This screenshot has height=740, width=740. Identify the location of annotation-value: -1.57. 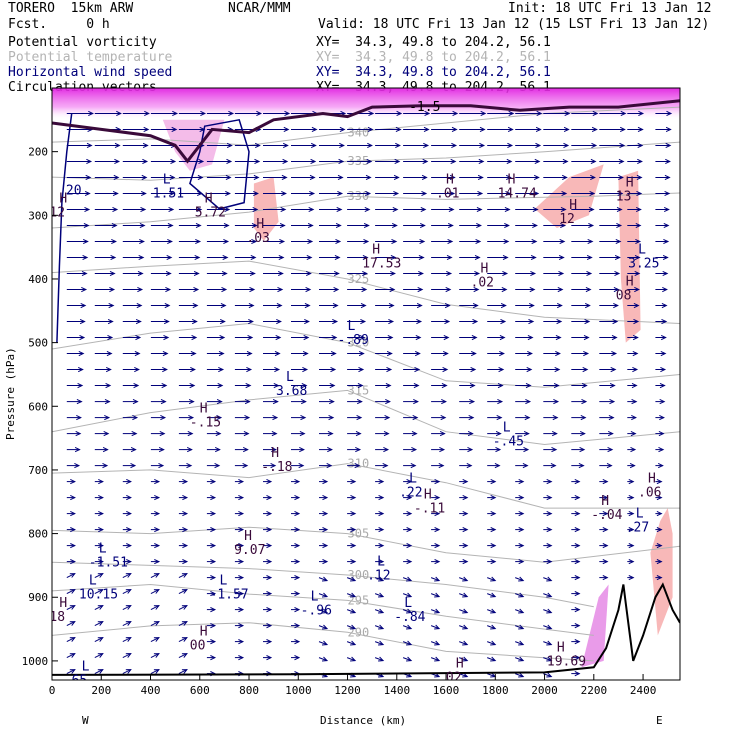
(229, 595).